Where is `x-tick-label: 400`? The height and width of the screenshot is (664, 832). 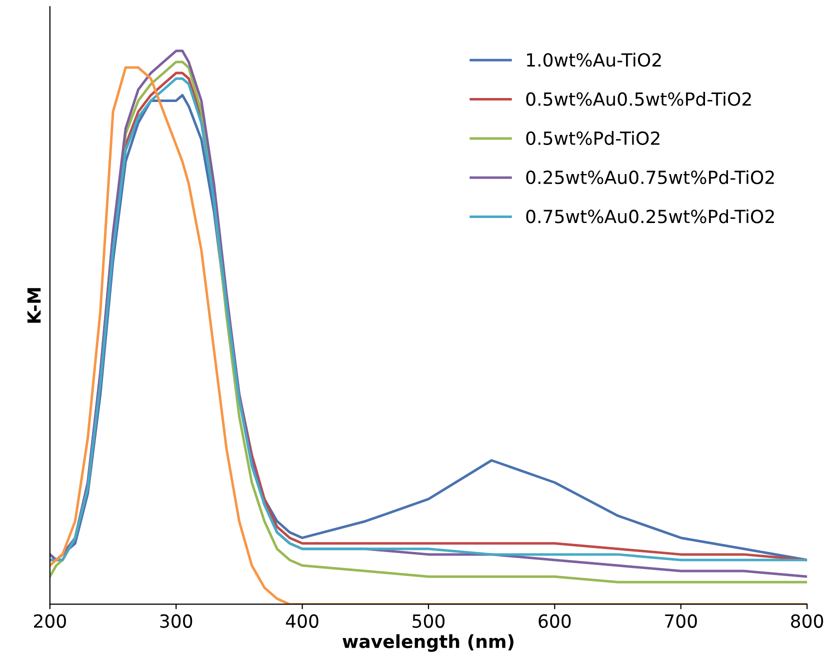 x-tick-label: 400 is located at coordinates (302, 621).